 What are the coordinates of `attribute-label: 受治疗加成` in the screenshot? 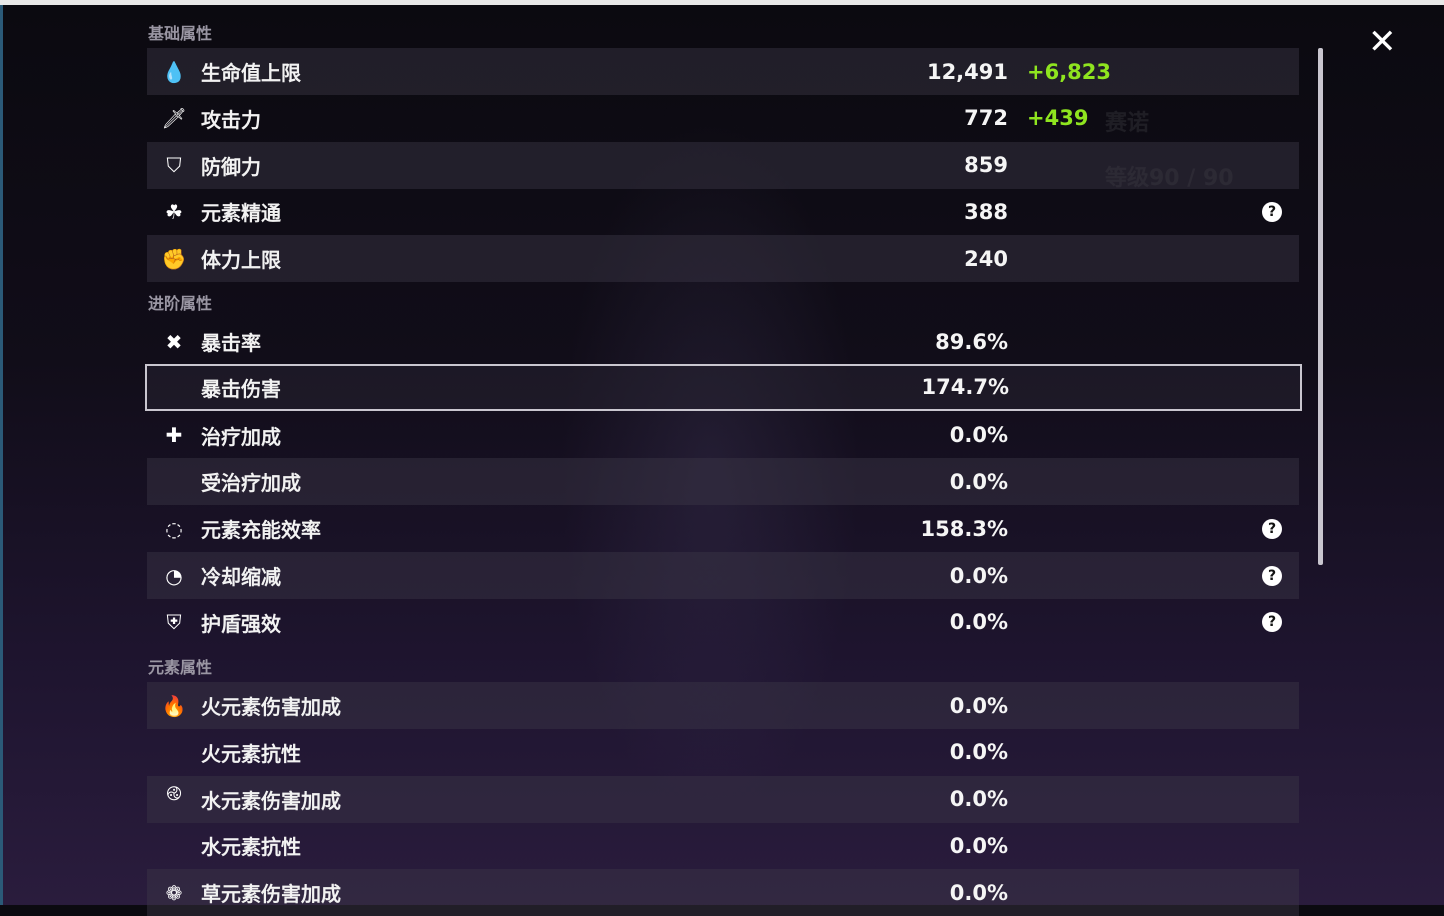 It's located at (251, 483).